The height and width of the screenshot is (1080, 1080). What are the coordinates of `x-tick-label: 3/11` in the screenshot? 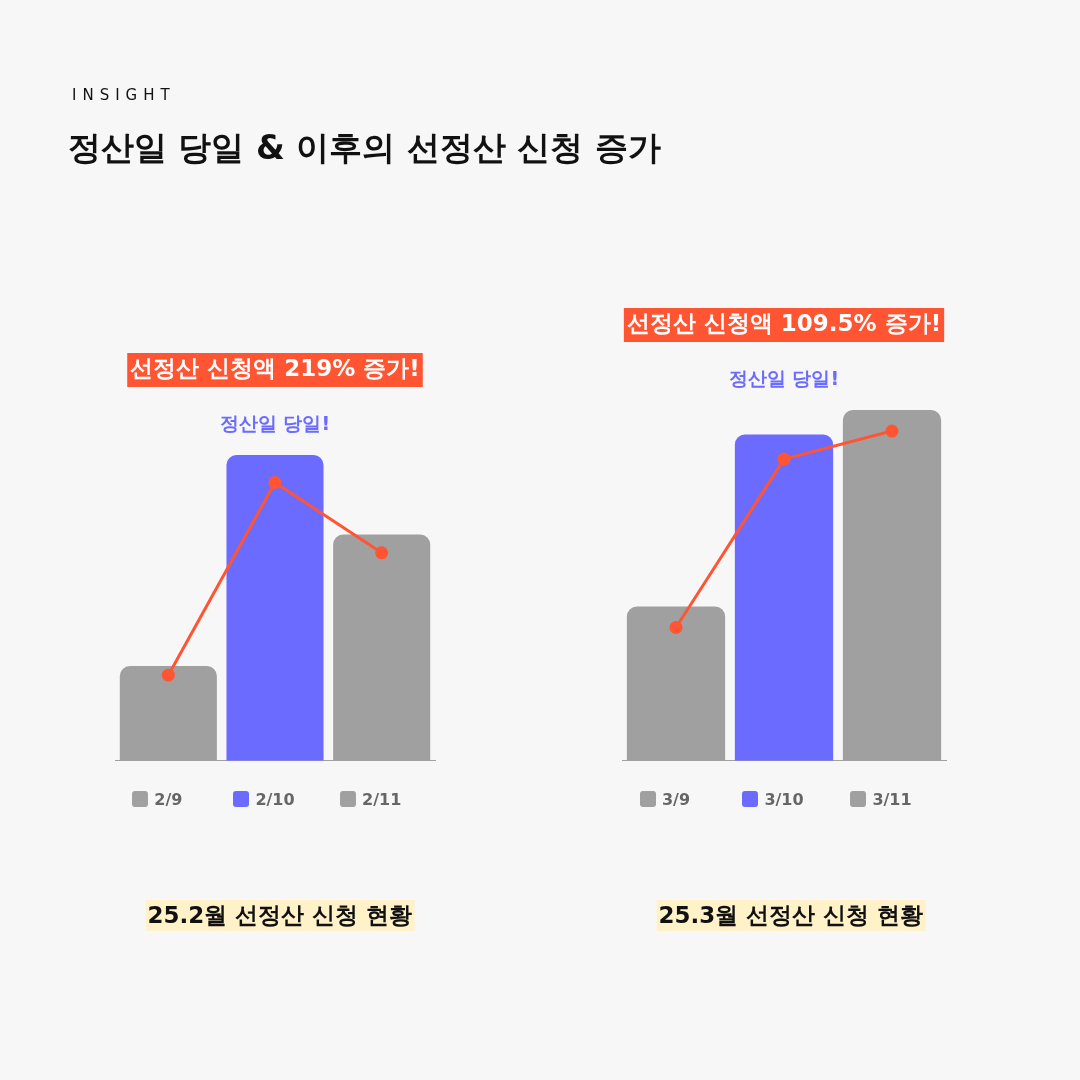 It's located at (892, 799).